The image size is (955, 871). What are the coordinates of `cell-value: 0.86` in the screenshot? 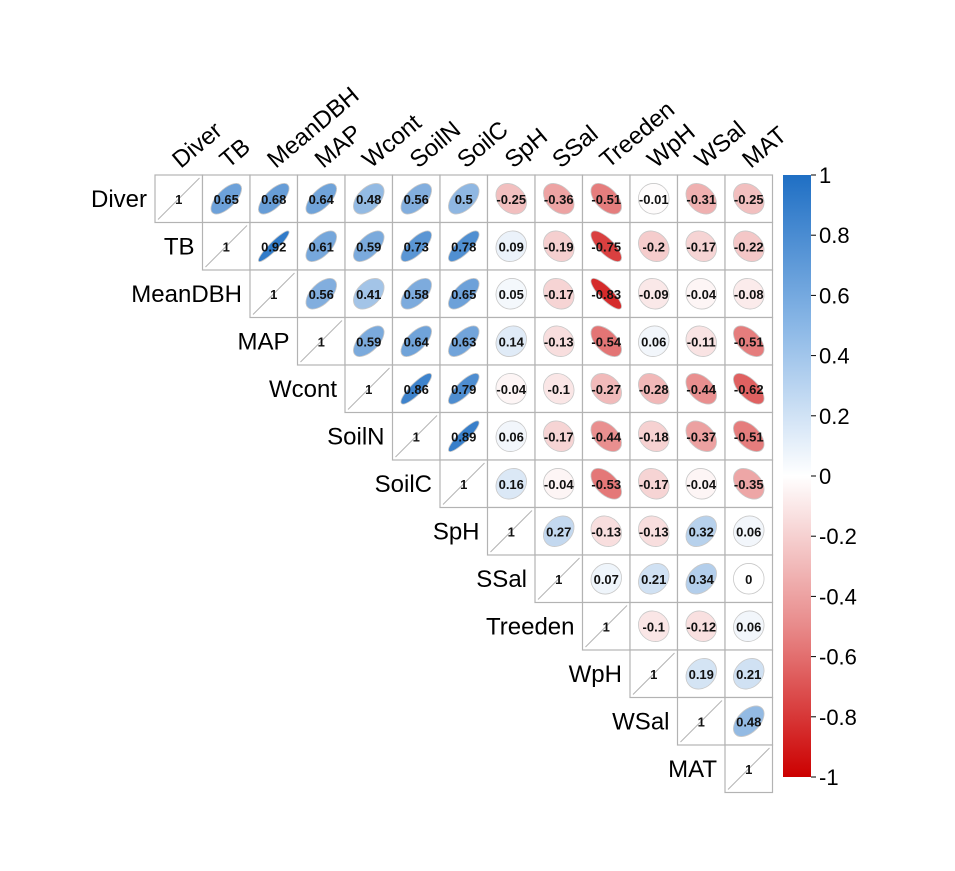 It's located at (416, 389).